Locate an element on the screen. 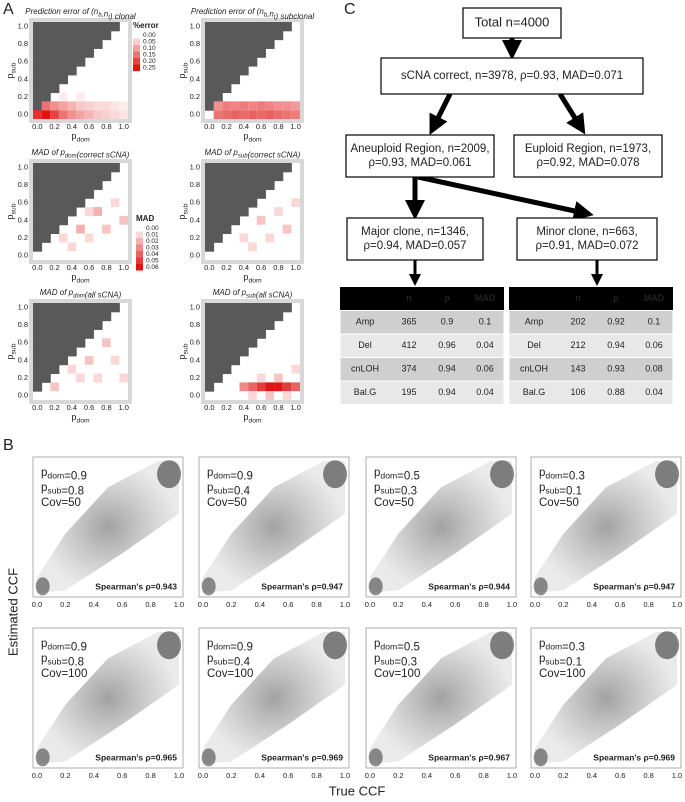 This screenshot has height=802, width=685. text-run: =0.4 is located at coordinates (238, 662).